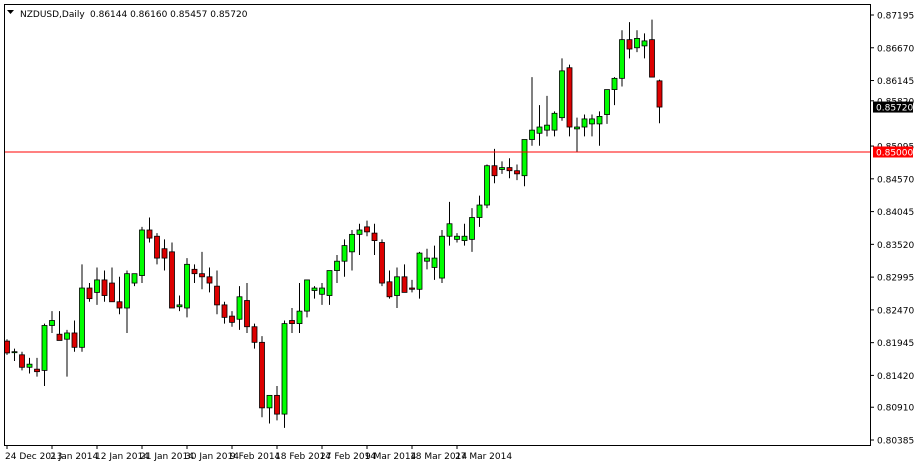 Image resolution: width=918 pixels, height=466 pixels. Describe the element at coordinates (122, 457) in the screenshot. I see `x-tick-label: 12 Jan 2014` at that location.